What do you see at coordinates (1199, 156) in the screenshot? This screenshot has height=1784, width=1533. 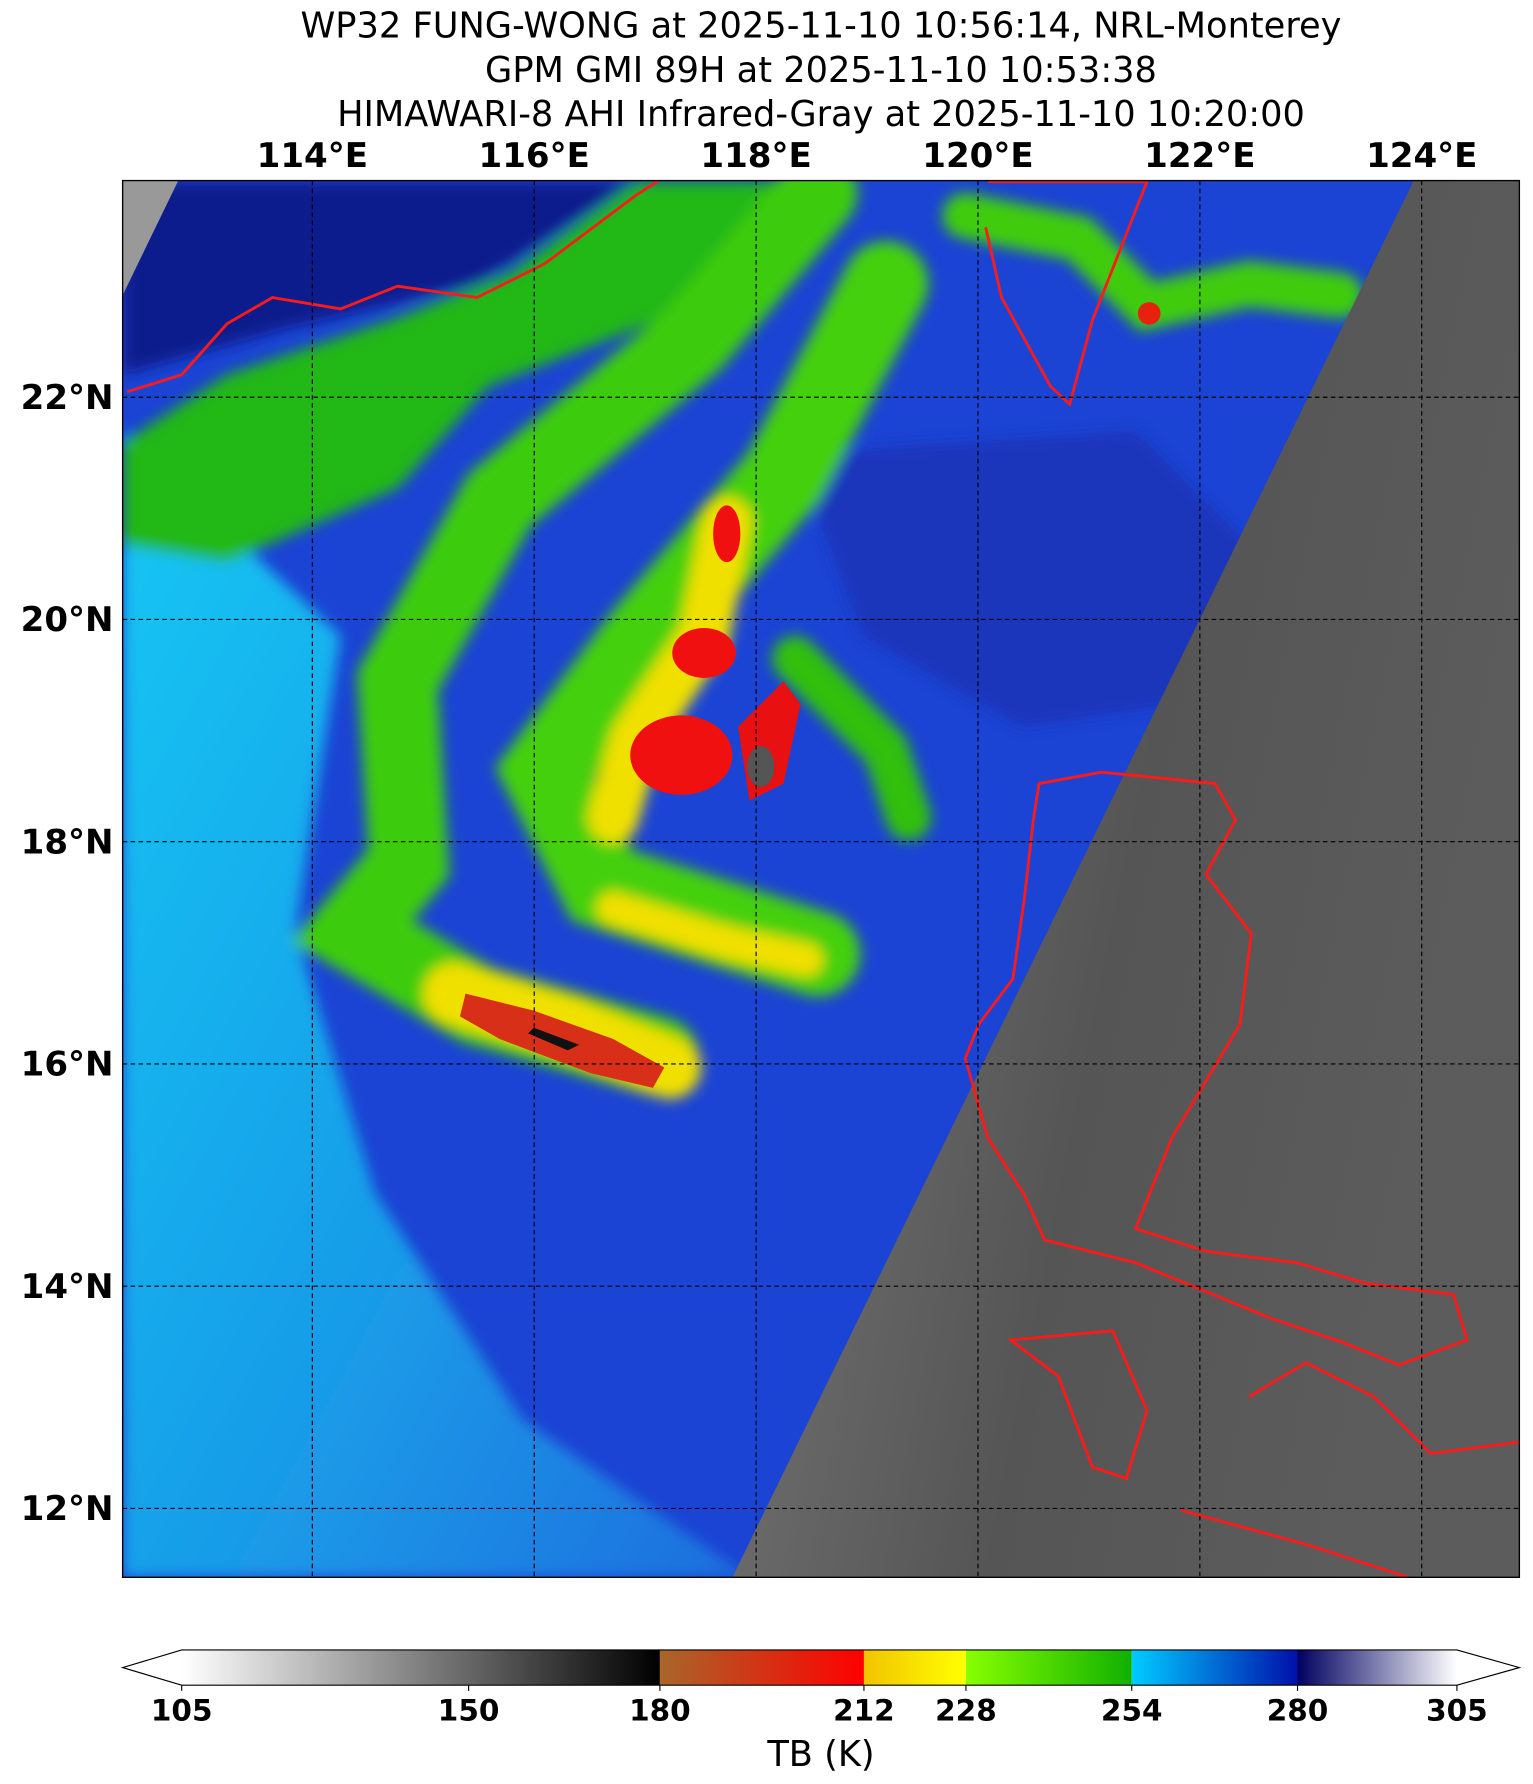 I see `lon-tick-label: 122°E` at bounding box center [1199, 156].